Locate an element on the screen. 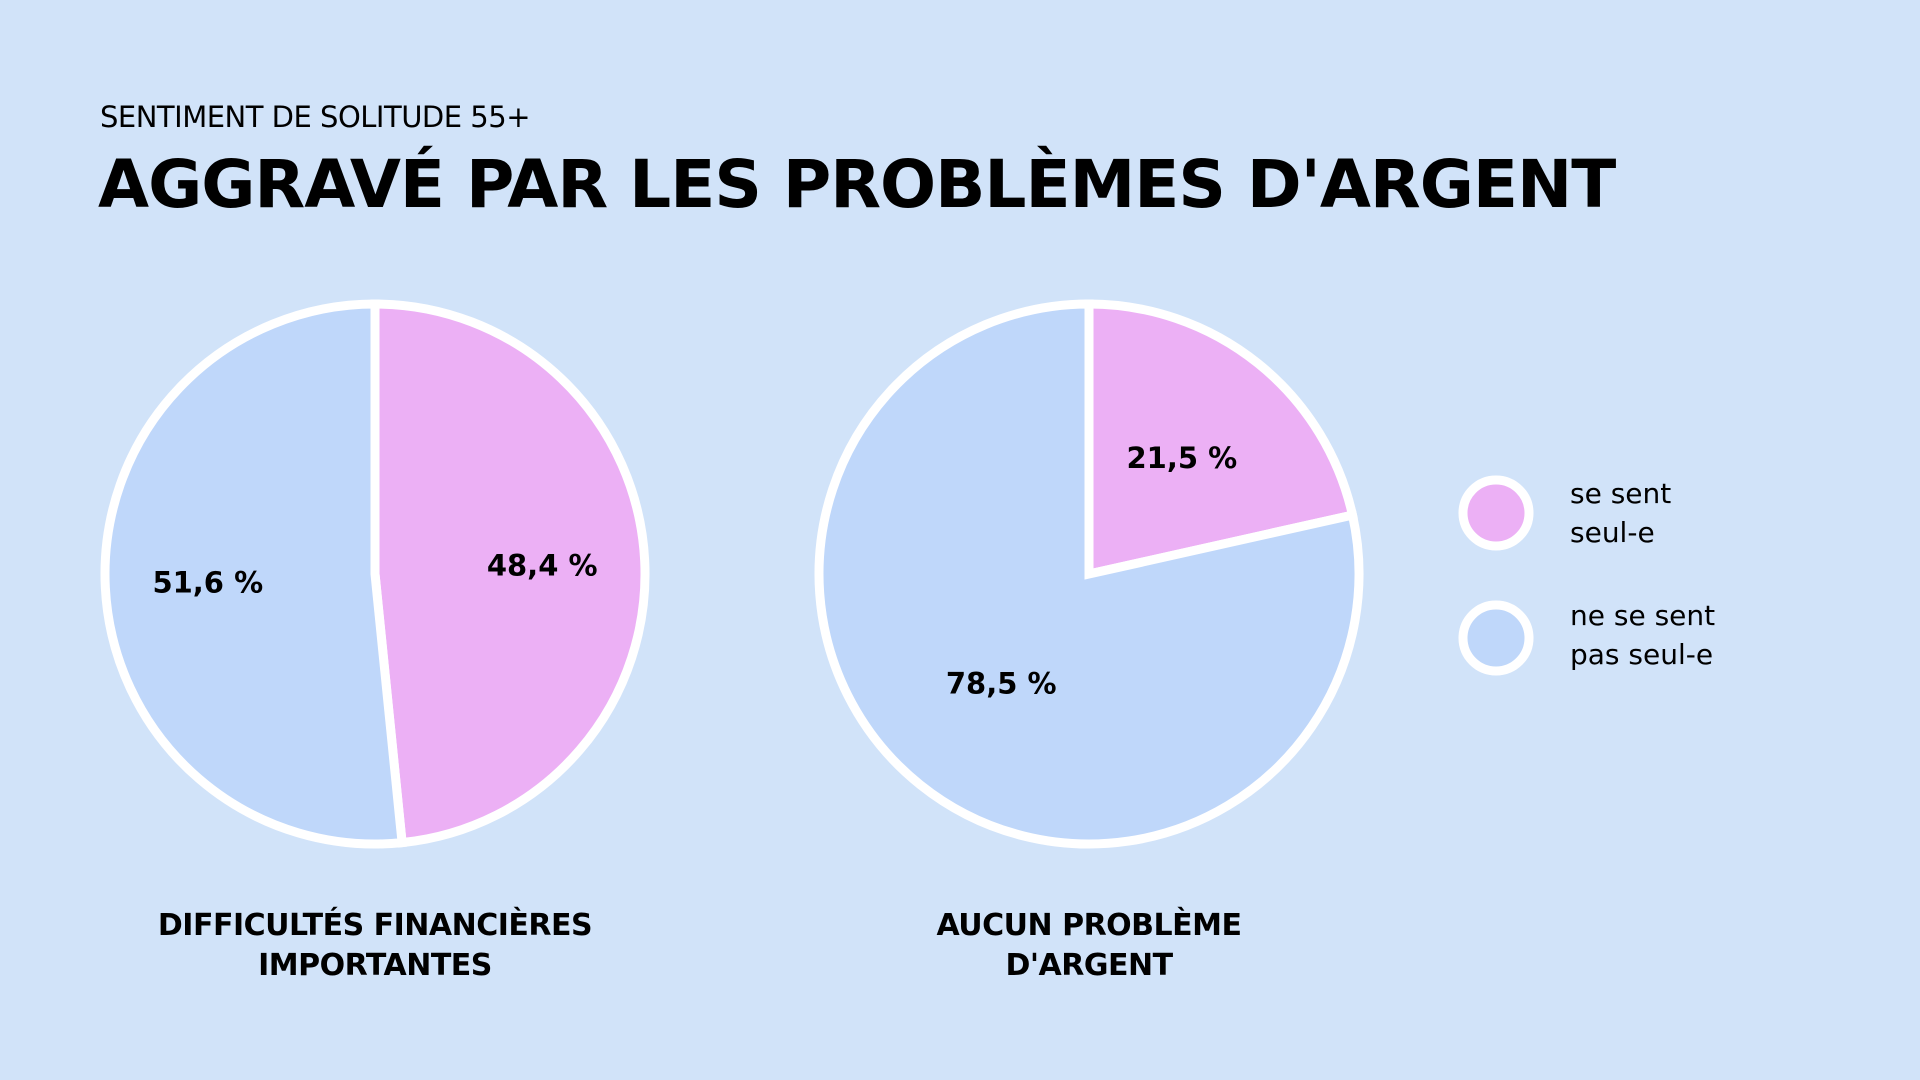 This screenshot has width=1920, height=1080. legend-item-lonely: se sent seul-e is located at coordinates (1670, 513).